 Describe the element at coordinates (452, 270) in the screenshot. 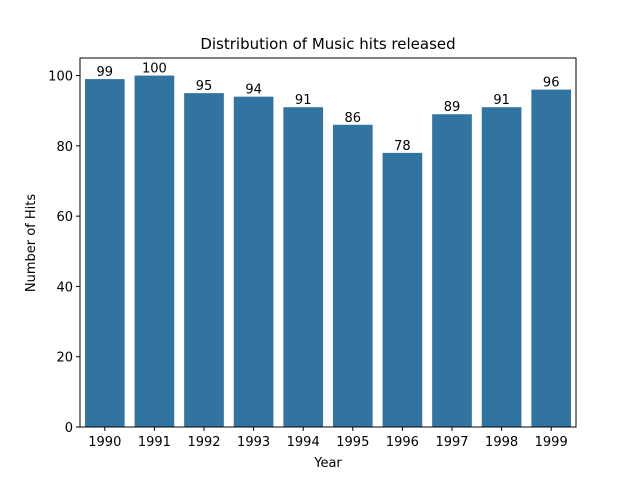

I see `bar-1997` at that location.